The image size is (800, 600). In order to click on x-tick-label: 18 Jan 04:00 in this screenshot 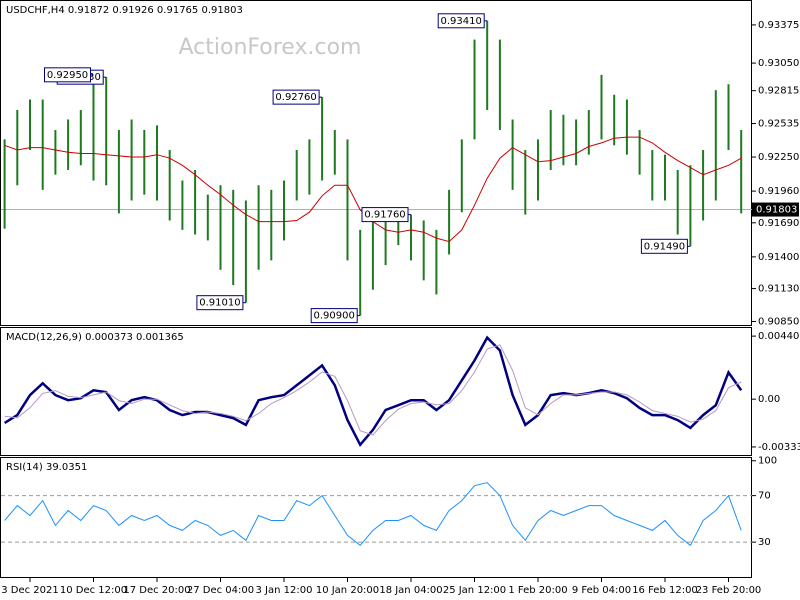, I will do `click(410, 590)`.